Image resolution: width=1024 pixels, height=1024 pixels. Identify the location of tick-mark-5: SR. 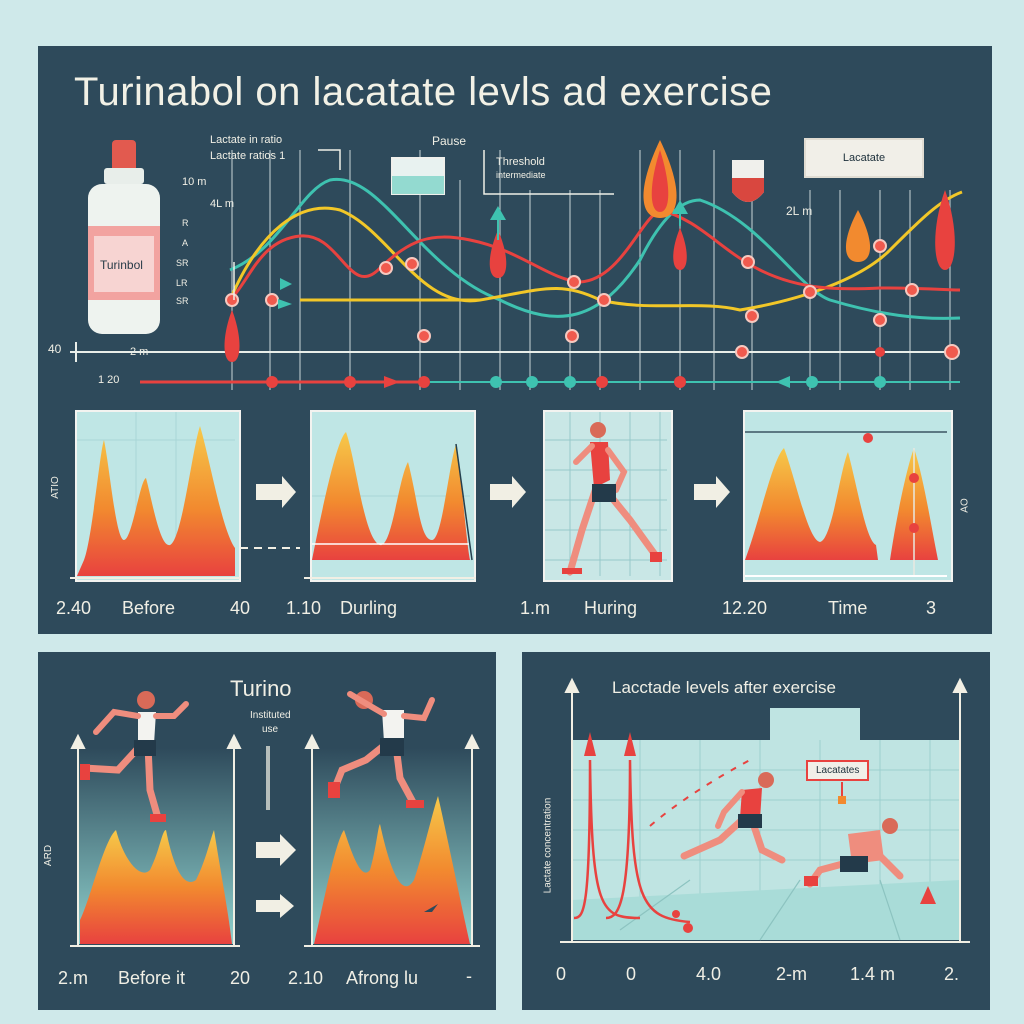
(182, 301).